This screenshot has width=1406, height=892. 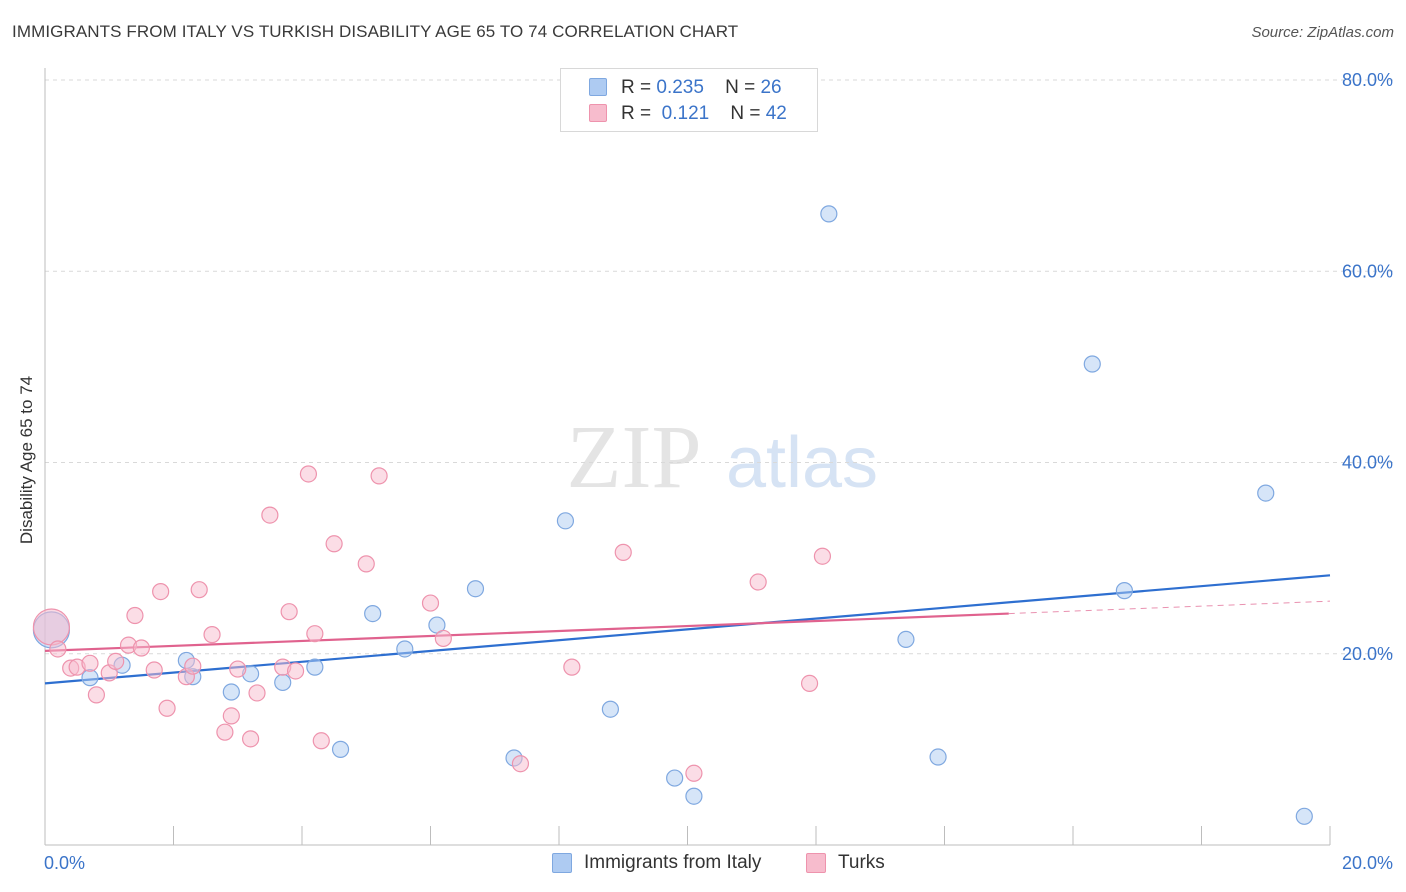 I want to click on y-axis-title-wrap: Disability Age 65 to 74, so click(x=27, y=460).